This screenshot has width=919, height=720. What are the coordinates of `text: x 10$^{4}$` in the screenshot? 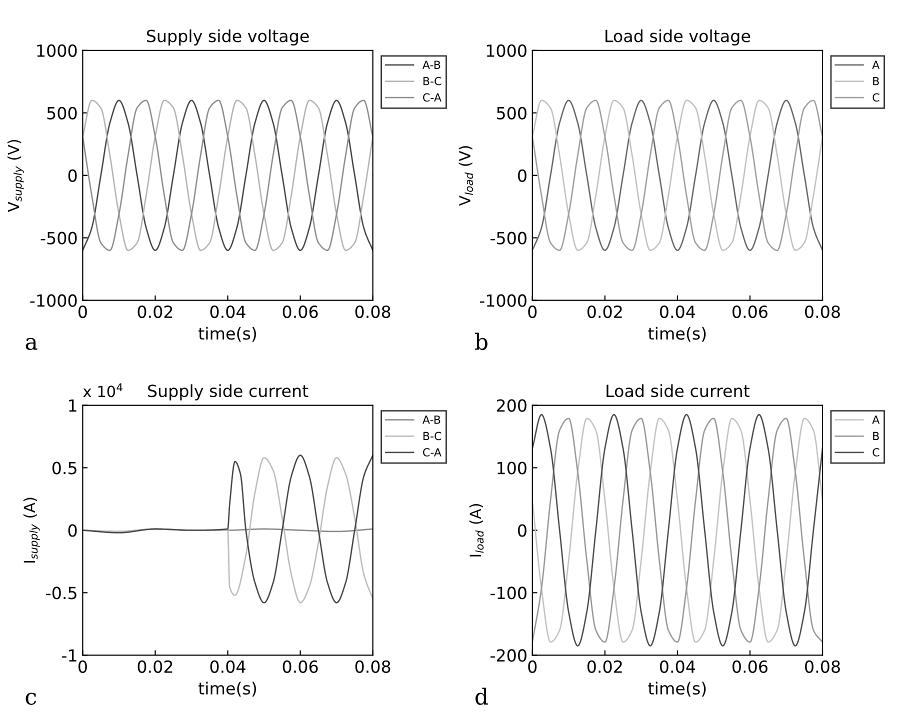 It's located at (102, 390).